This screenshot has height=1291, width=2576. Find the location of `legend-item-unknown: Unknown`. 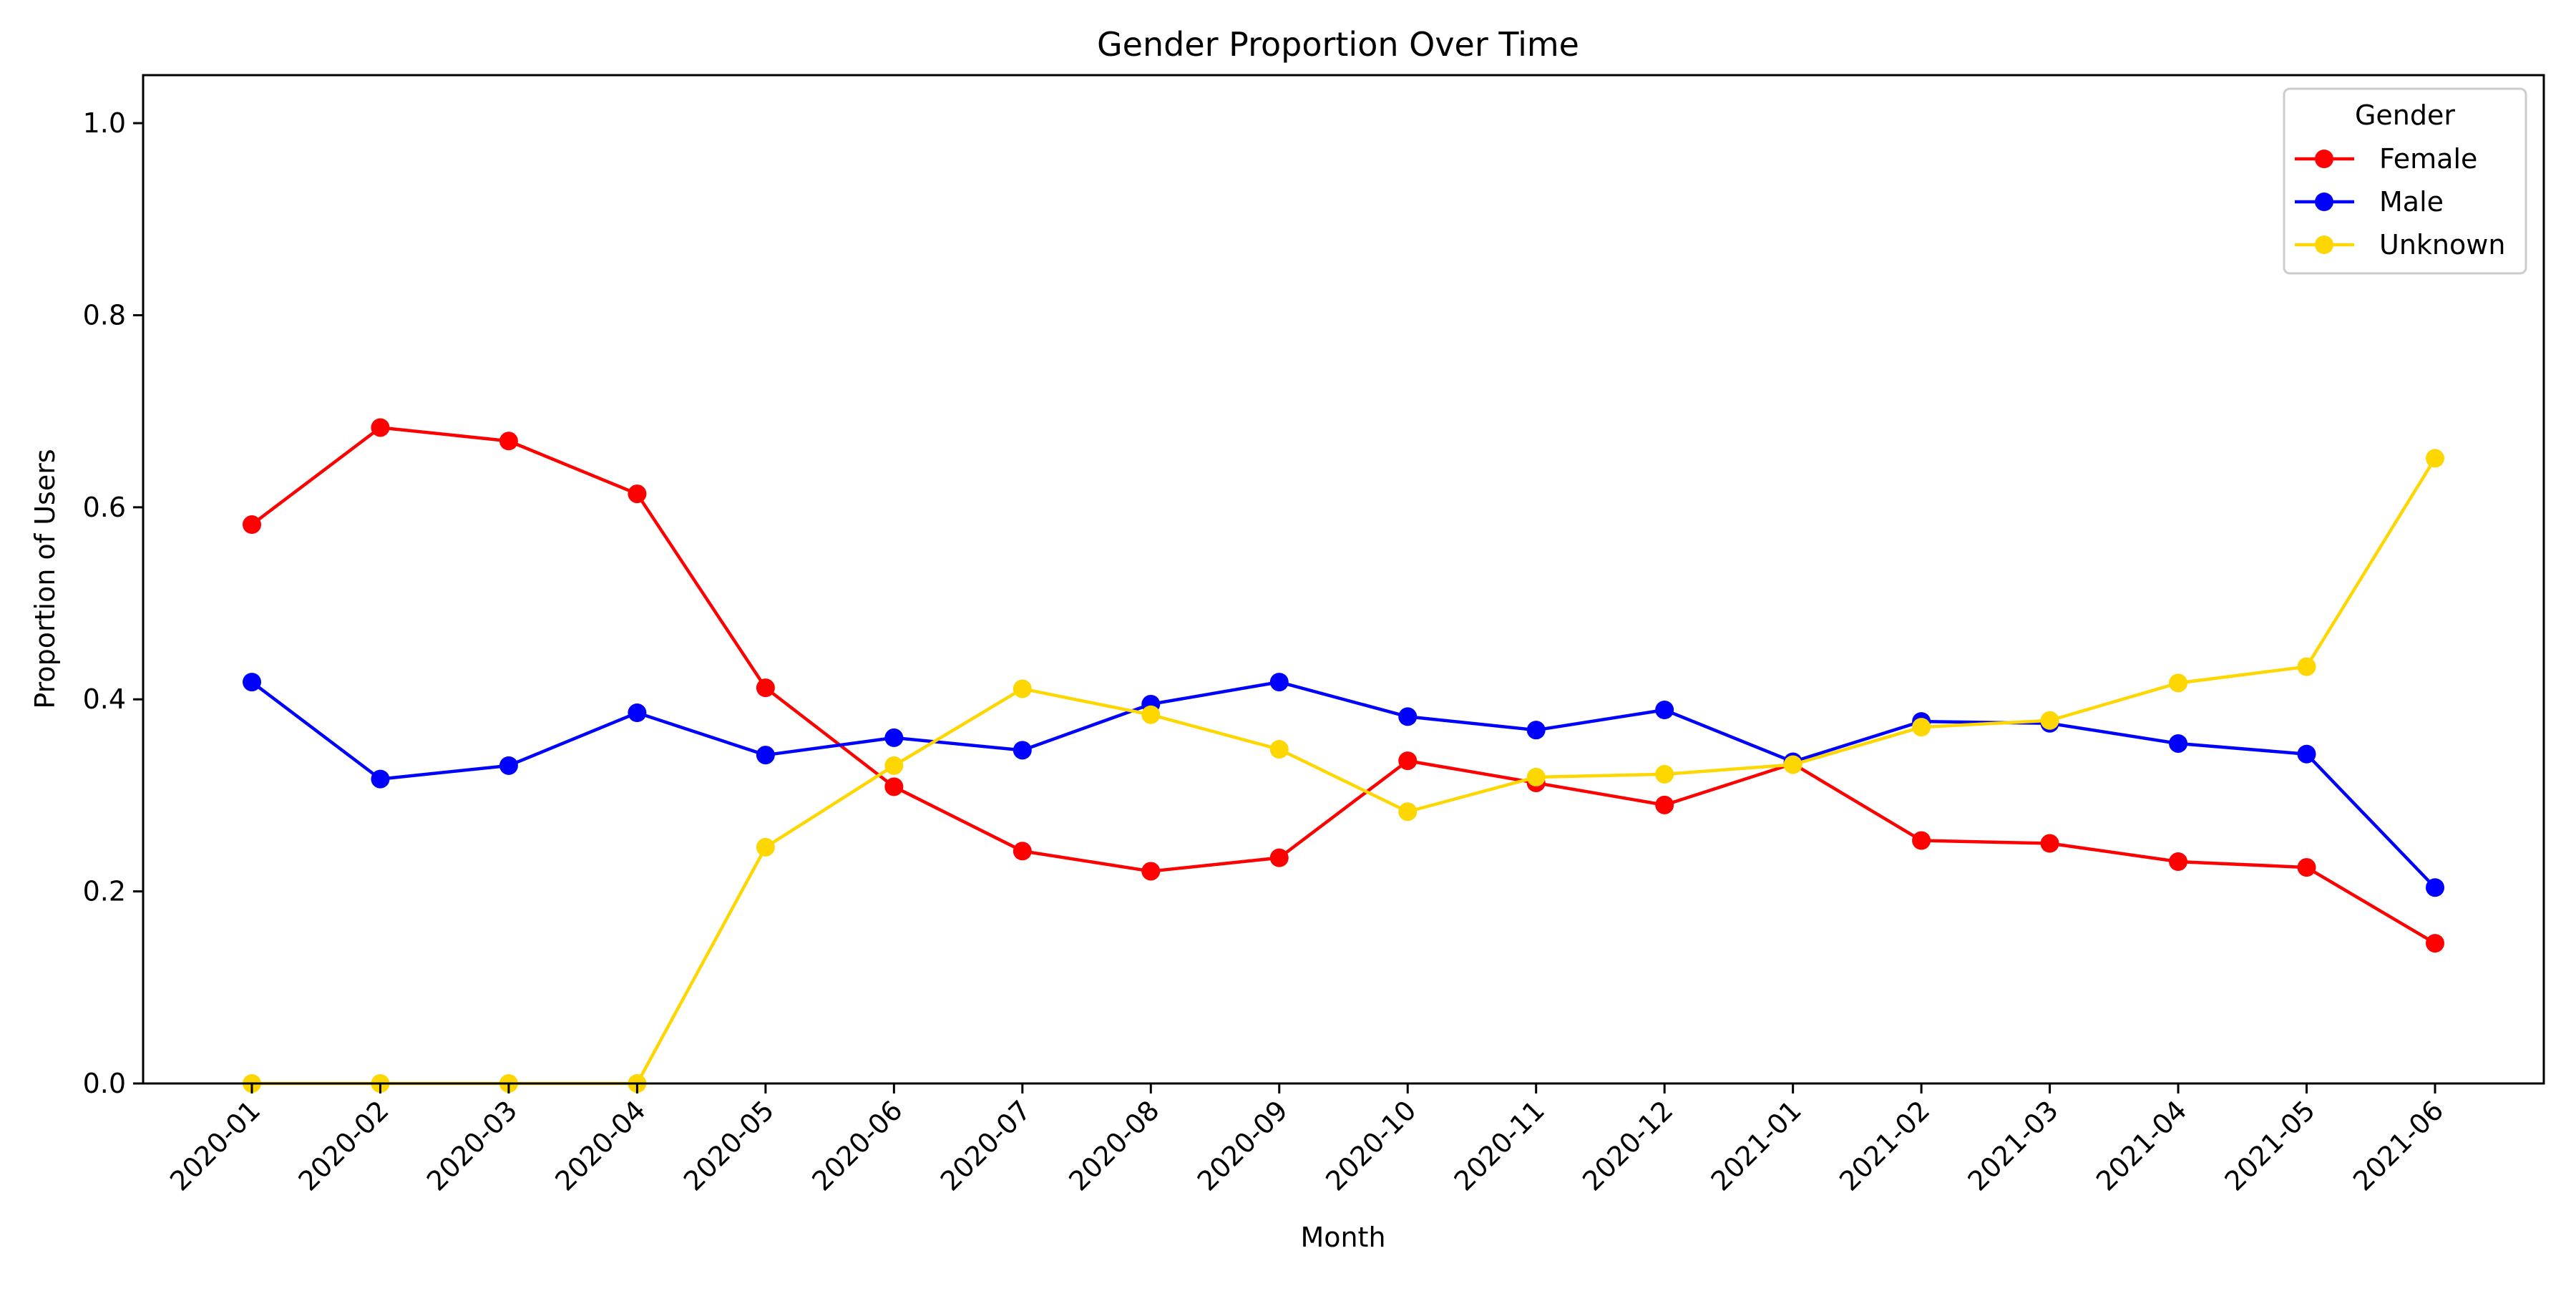

legend-item-unknown: Unknown is located at coordinates (2400, 244).